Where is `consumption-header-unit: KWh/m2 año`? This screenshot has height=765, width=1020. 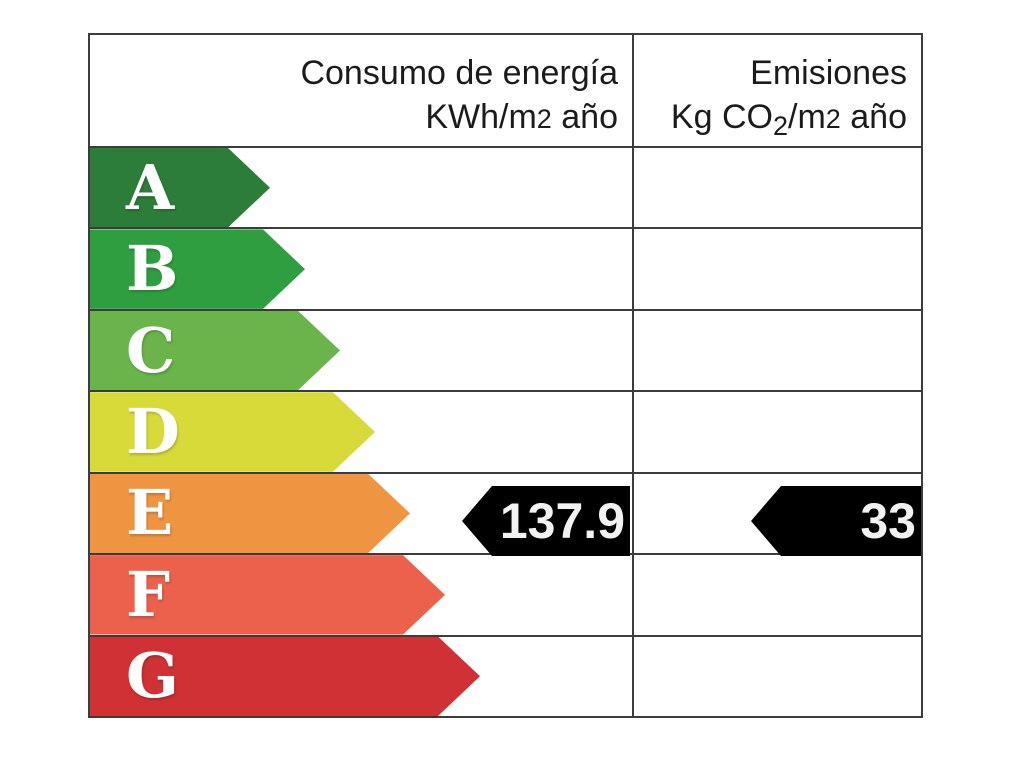 consumption-header-unit: KWh/m2 año is located at coordinates (521, 117).